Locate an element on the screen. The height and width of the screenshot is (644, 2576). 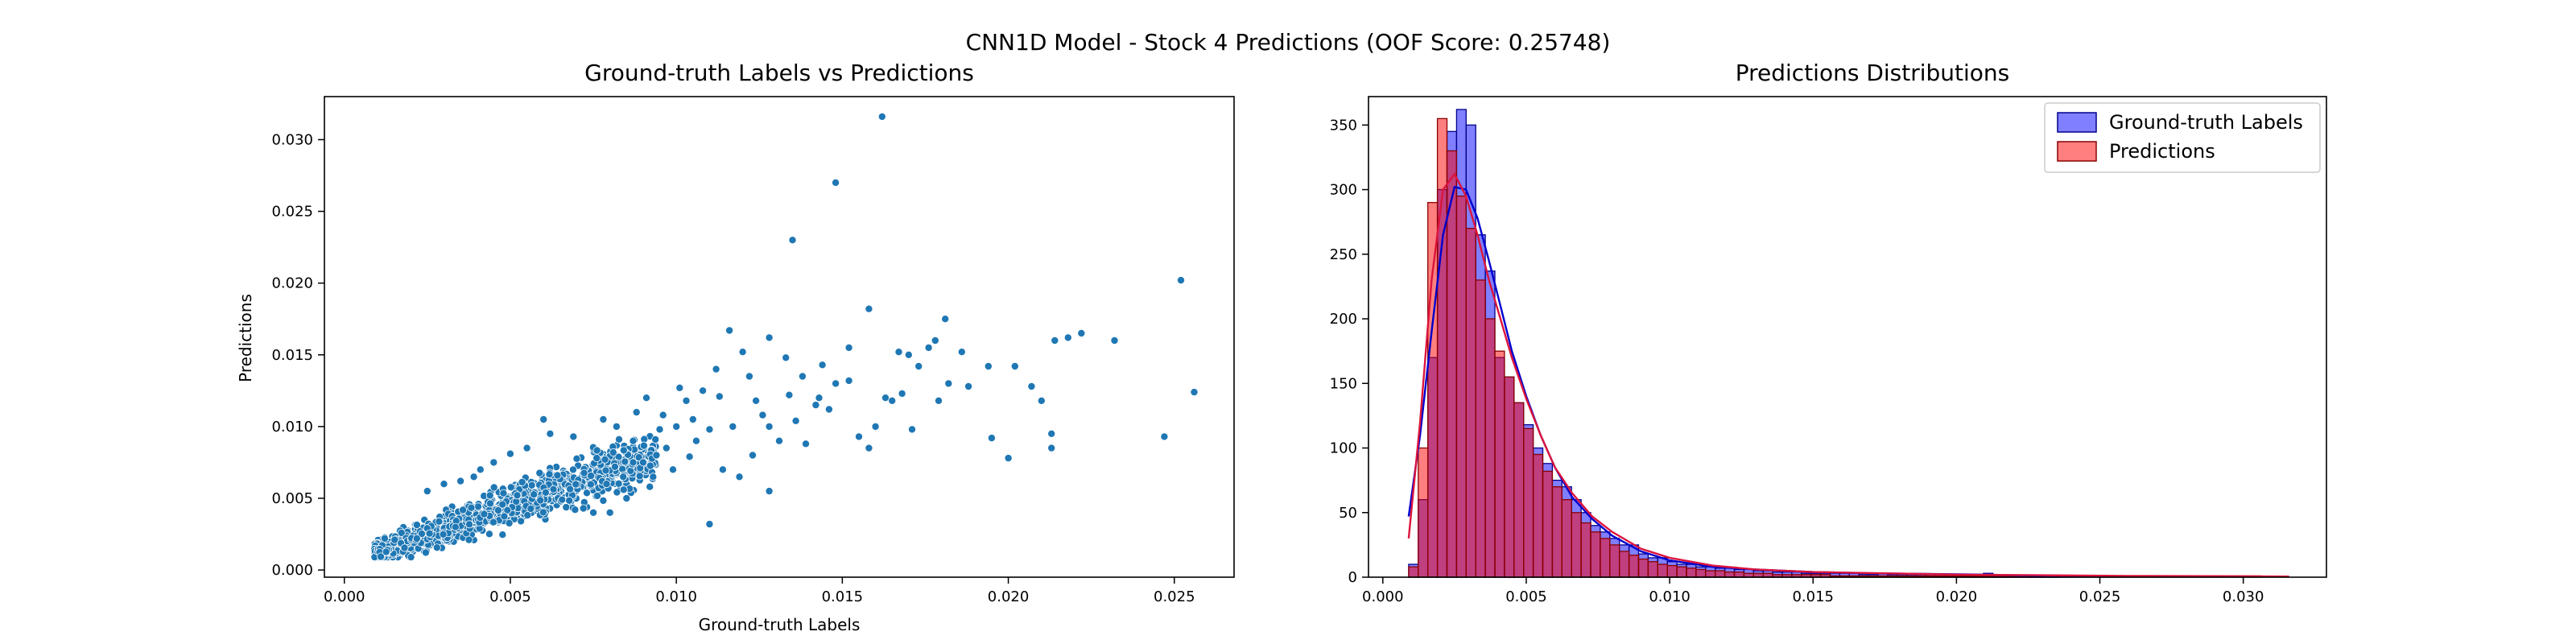
hist-x-tick-label: 0.010 is located at coordinates (1669, 596).